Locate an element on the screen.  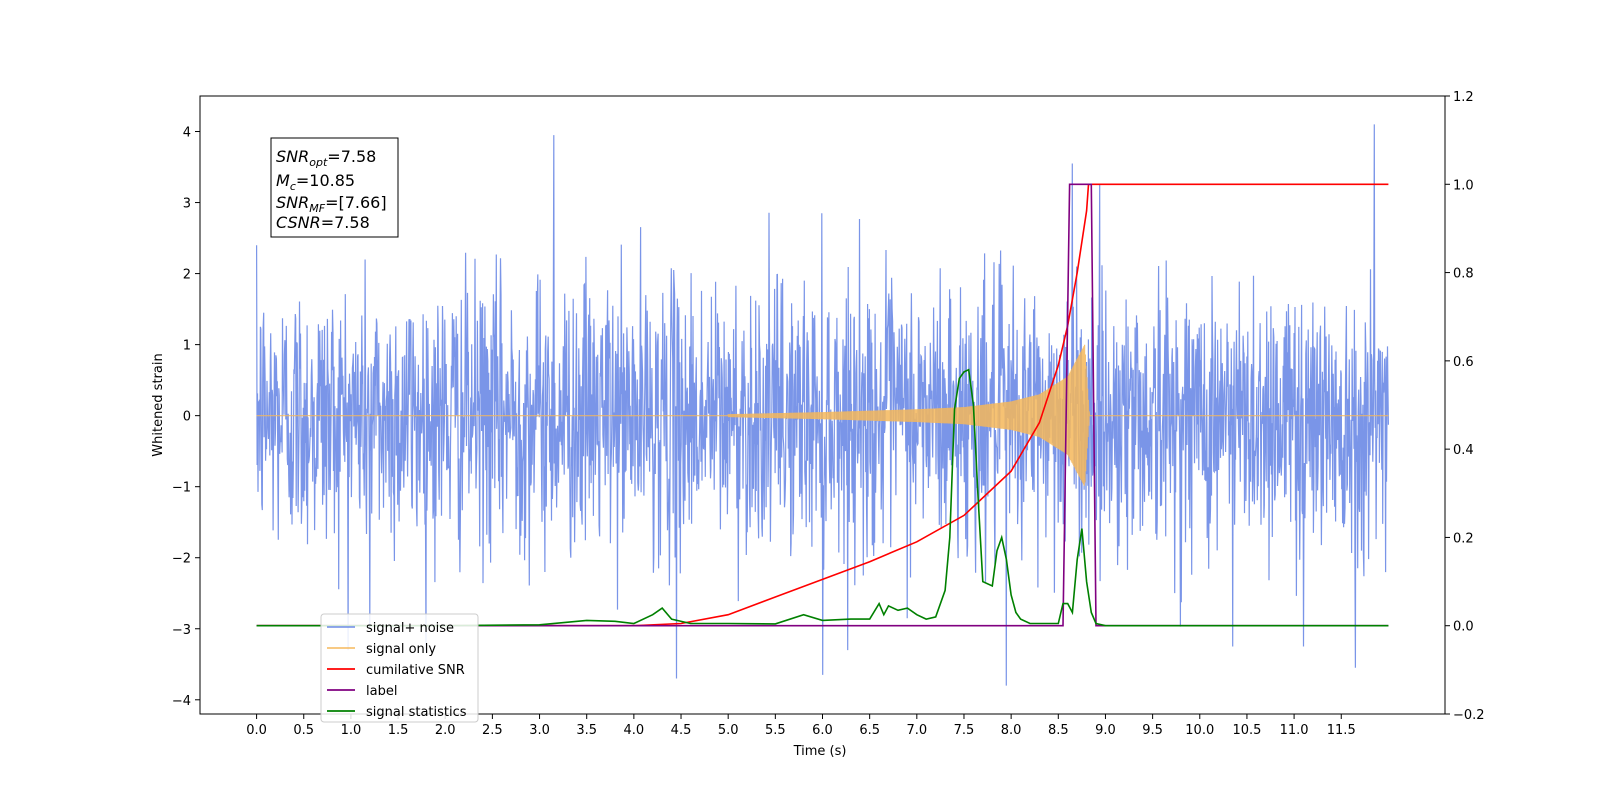
y-tick-left-label: −2 is located at coordinates (181, 559).